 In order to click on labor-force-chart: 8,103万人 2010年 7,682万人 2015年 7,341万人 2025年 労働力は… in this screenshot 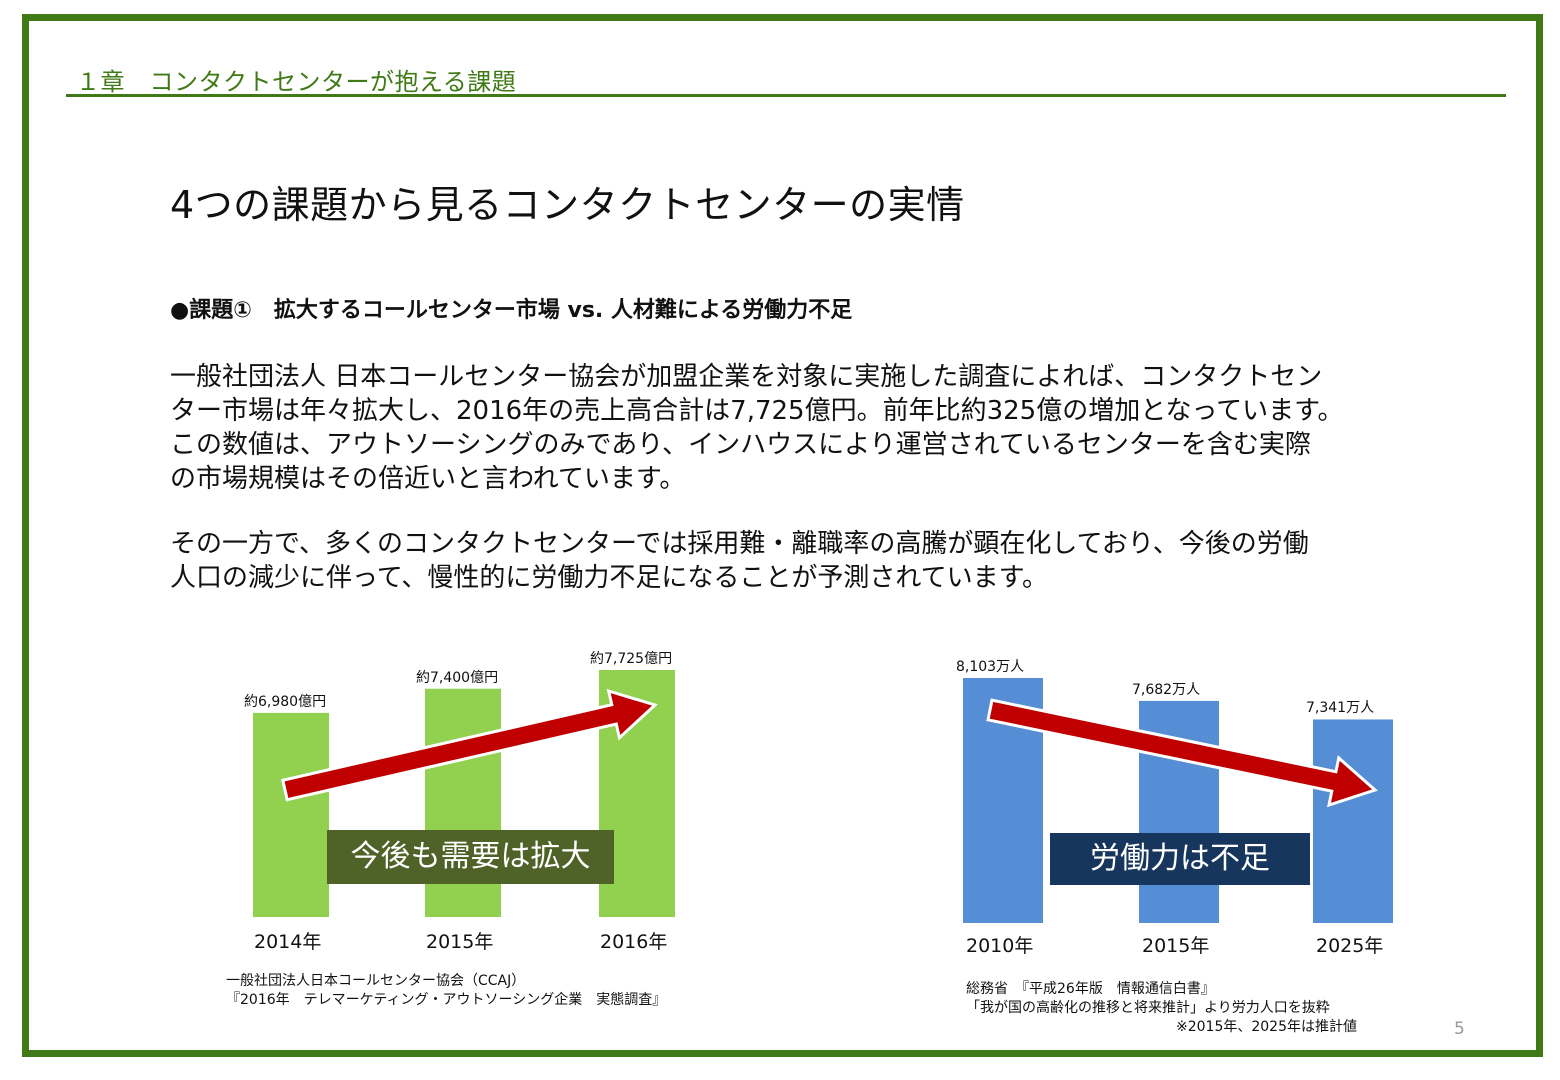, I will do `click(1180, 805)`.